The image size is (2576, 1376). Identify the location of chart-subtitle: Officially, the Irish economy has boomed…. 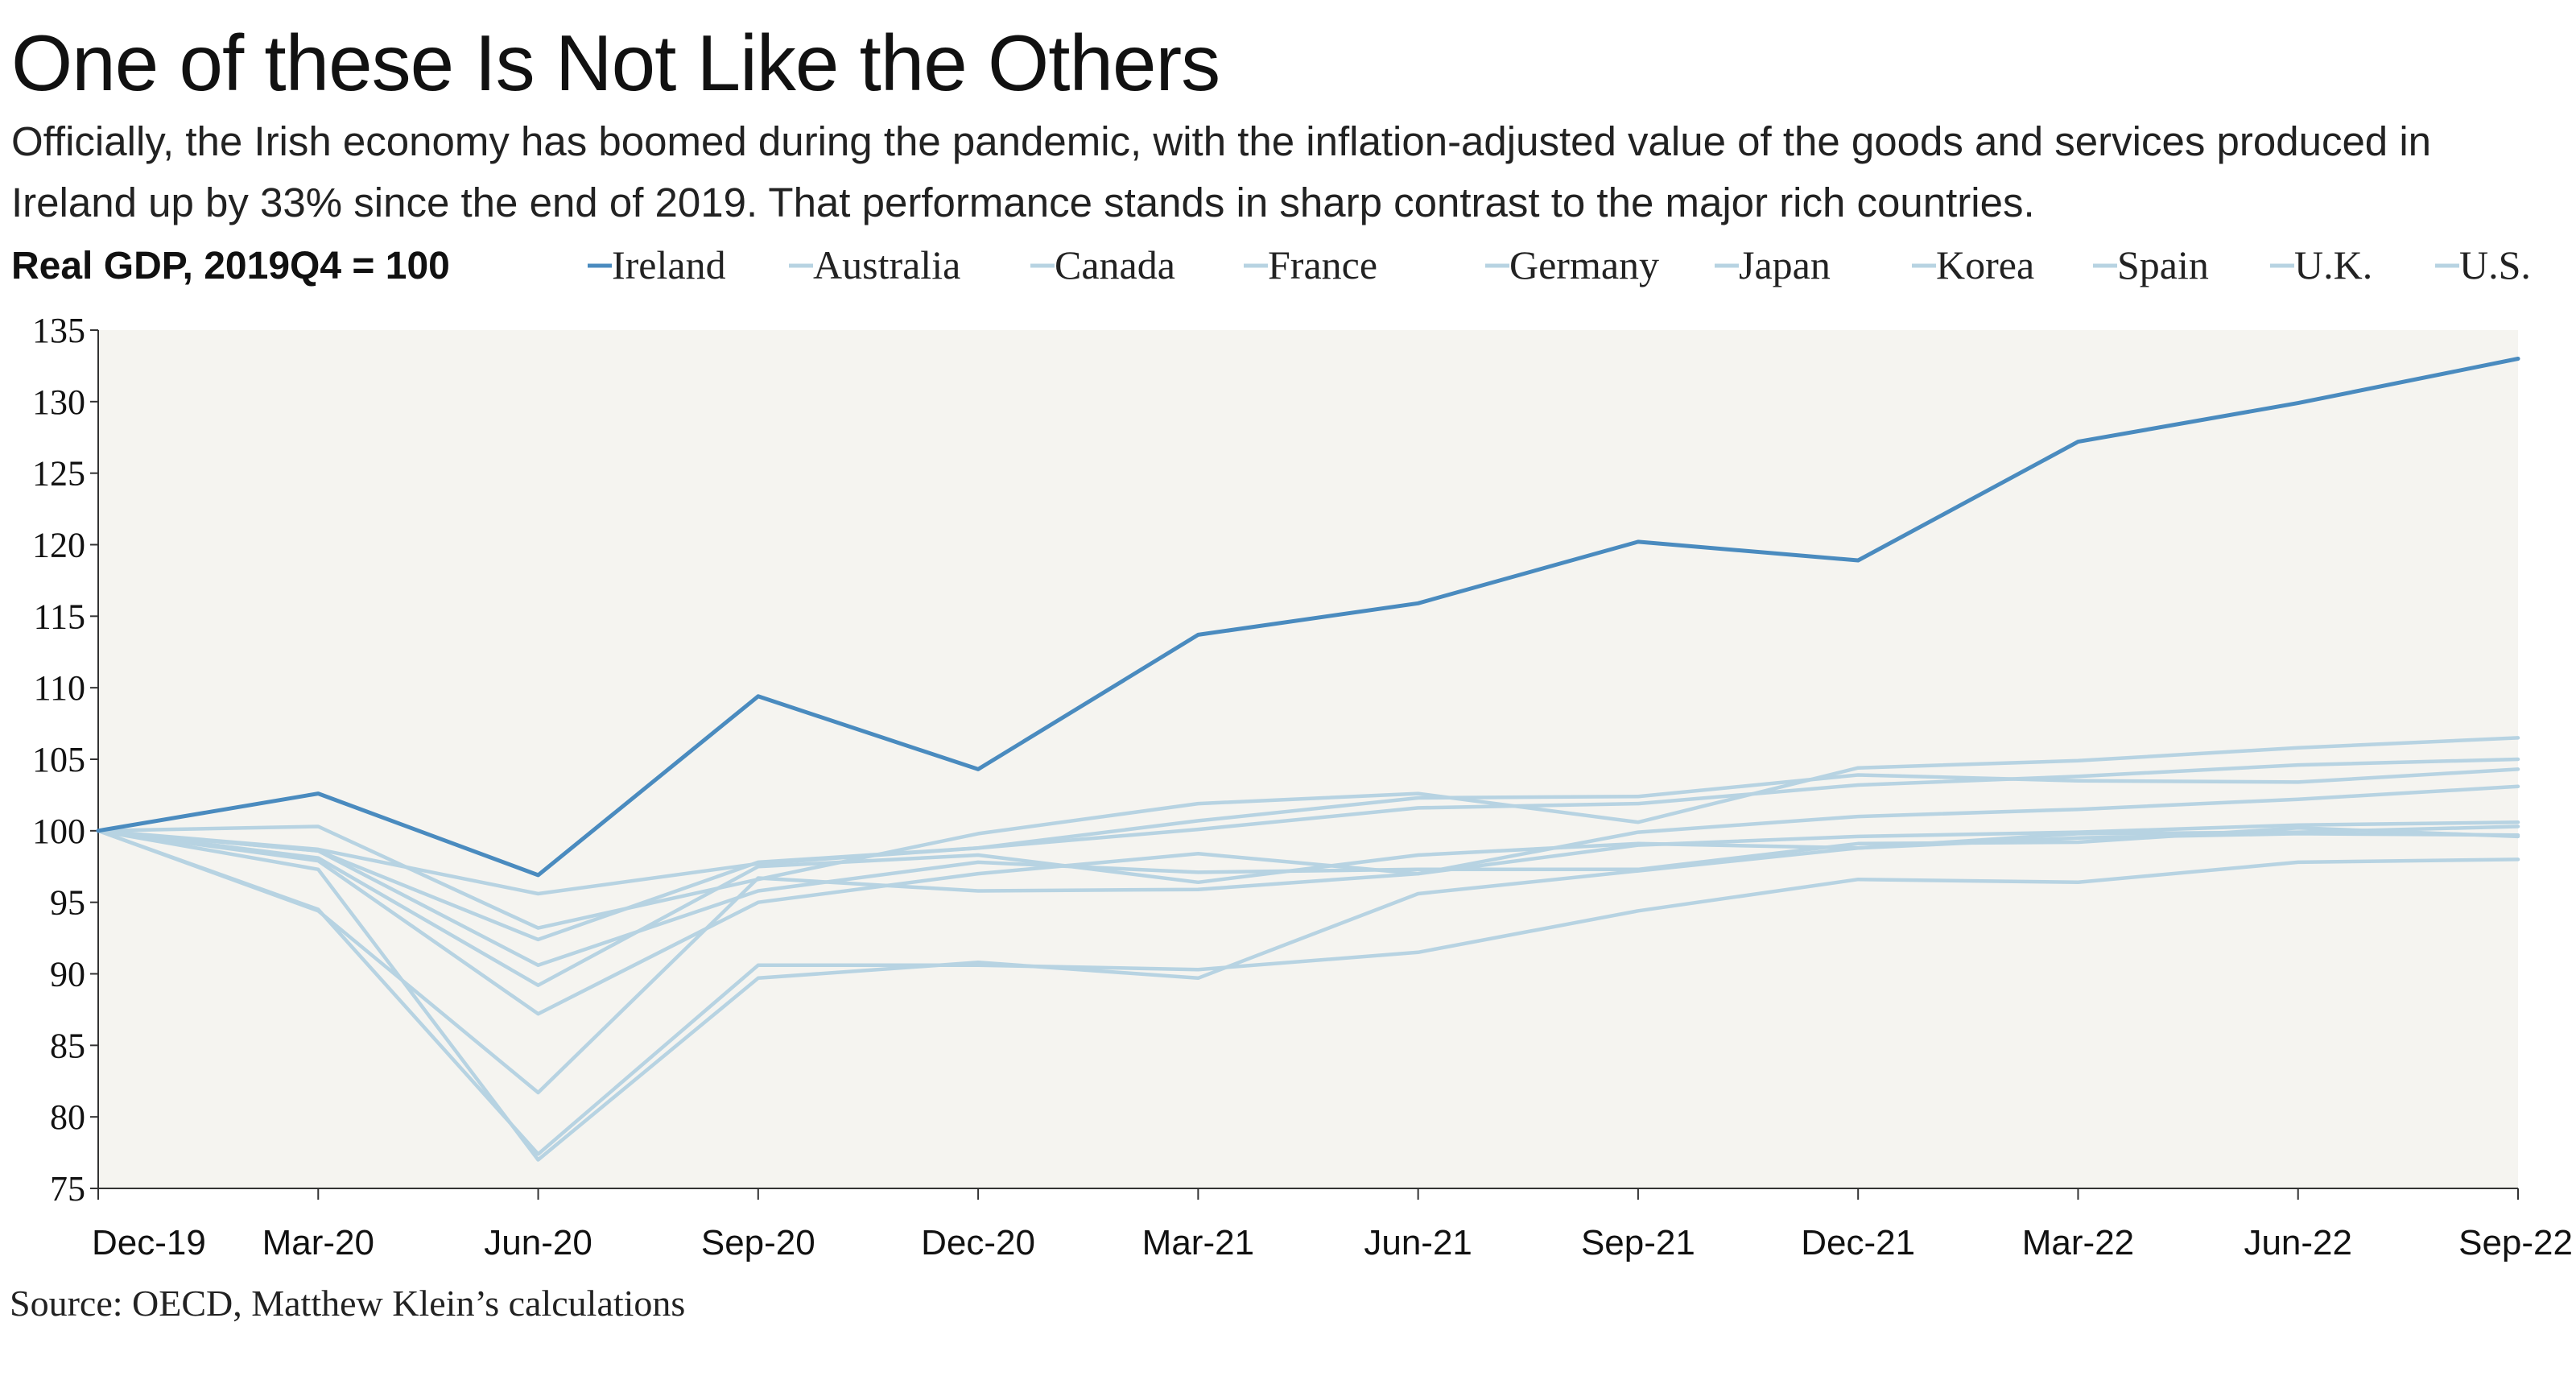
(1221, 171).